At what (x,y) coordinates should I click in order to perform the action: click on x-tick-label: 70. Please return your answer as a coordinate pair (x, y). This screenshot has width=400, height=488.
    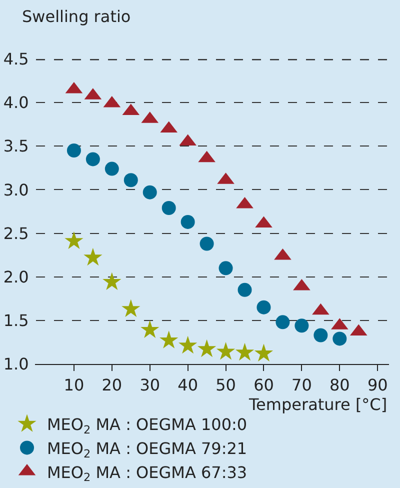
    Looking at the image, I should click on (302, 384).